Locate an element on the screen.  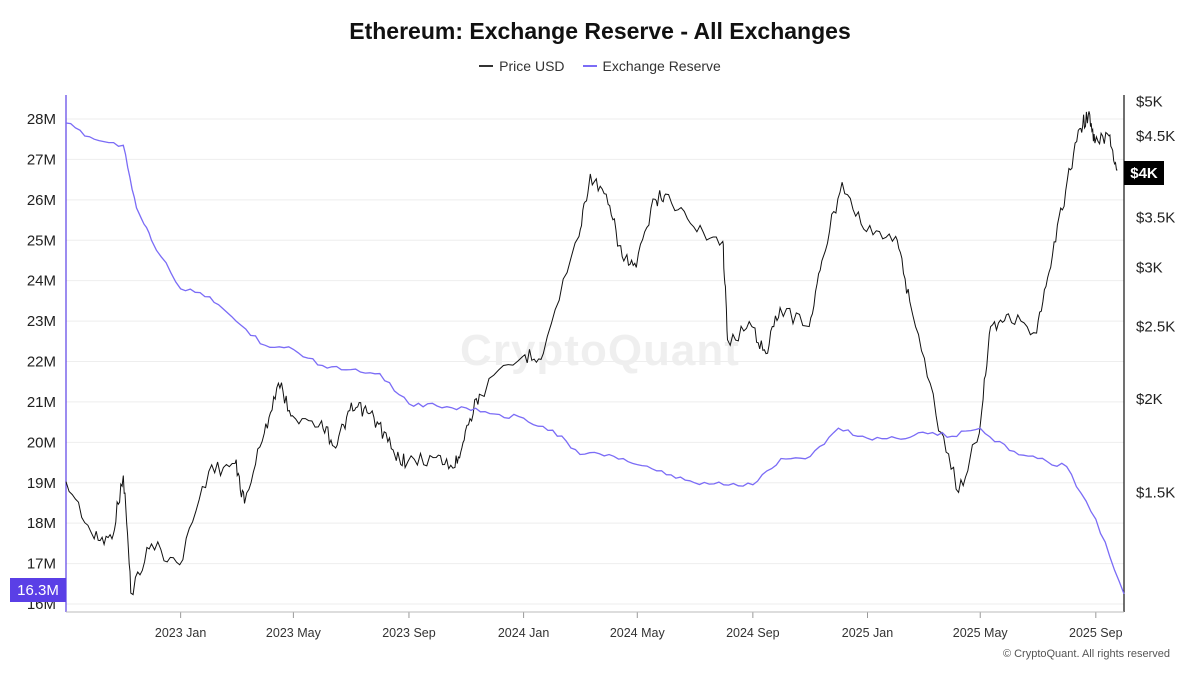
y-left-tick-label: 25M is located at coordinates (41, 240).